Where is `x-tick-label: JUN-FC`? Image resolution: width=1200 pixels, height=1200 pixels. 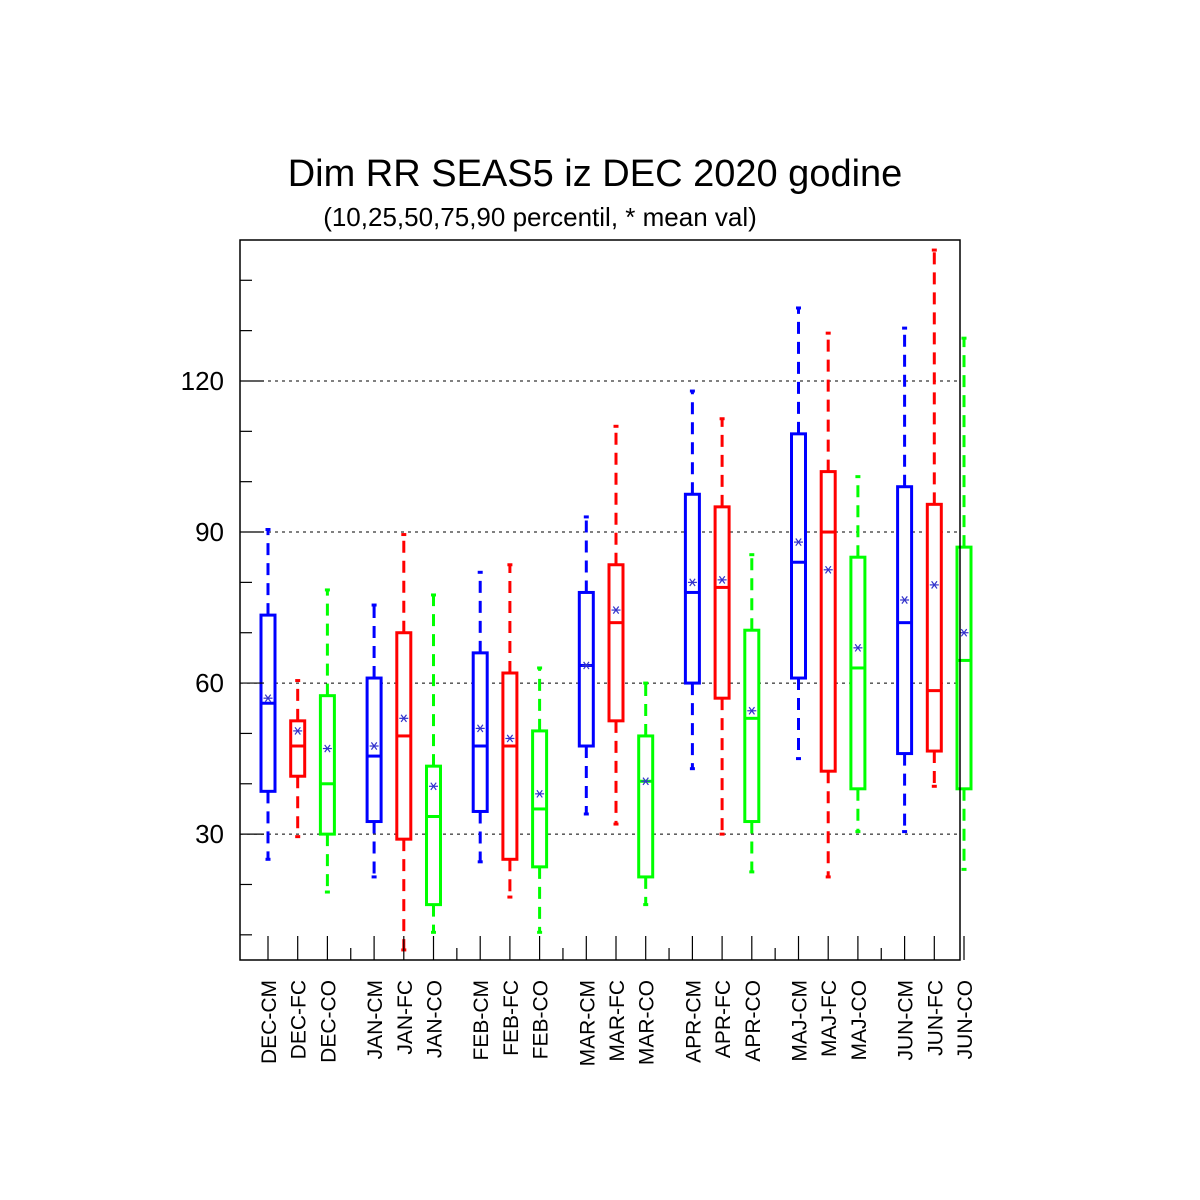
x-tick-label: JUN-FC is located at coordinates (935, 1018).